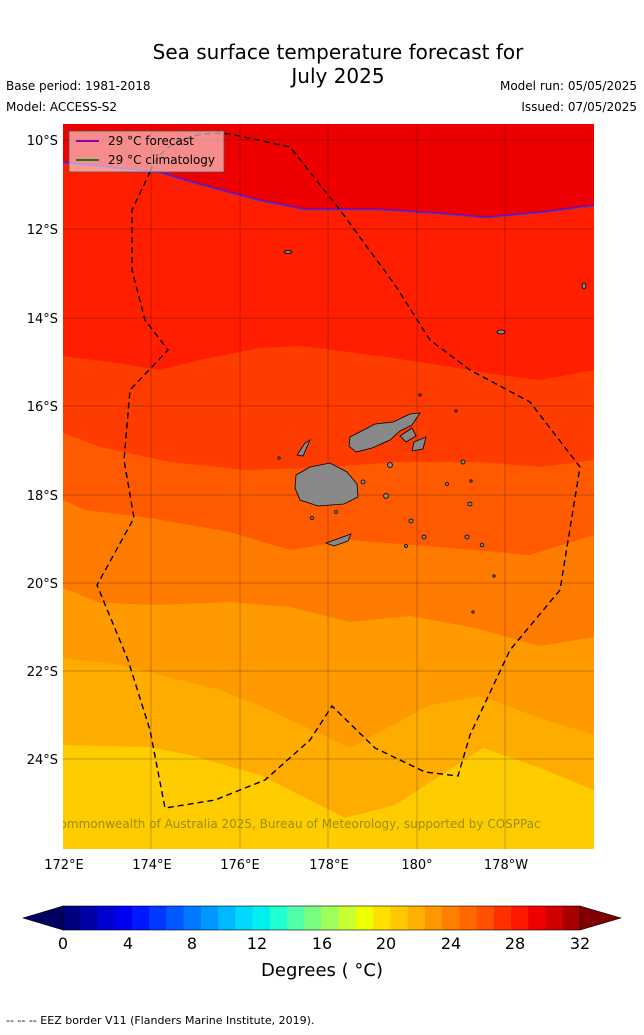  Describe the element at coordinates (408, 435) in the screenshot. I see `taveuni` at that location.